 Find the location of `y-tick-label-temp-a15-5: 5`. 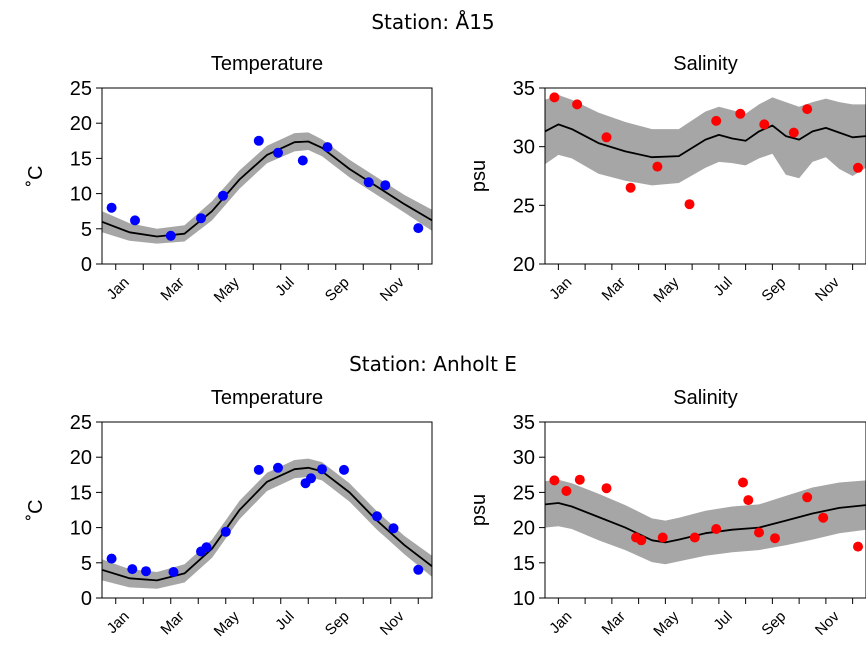

y-tick-label-temp-a15-5: 5 is located at coordinates (86, 230).